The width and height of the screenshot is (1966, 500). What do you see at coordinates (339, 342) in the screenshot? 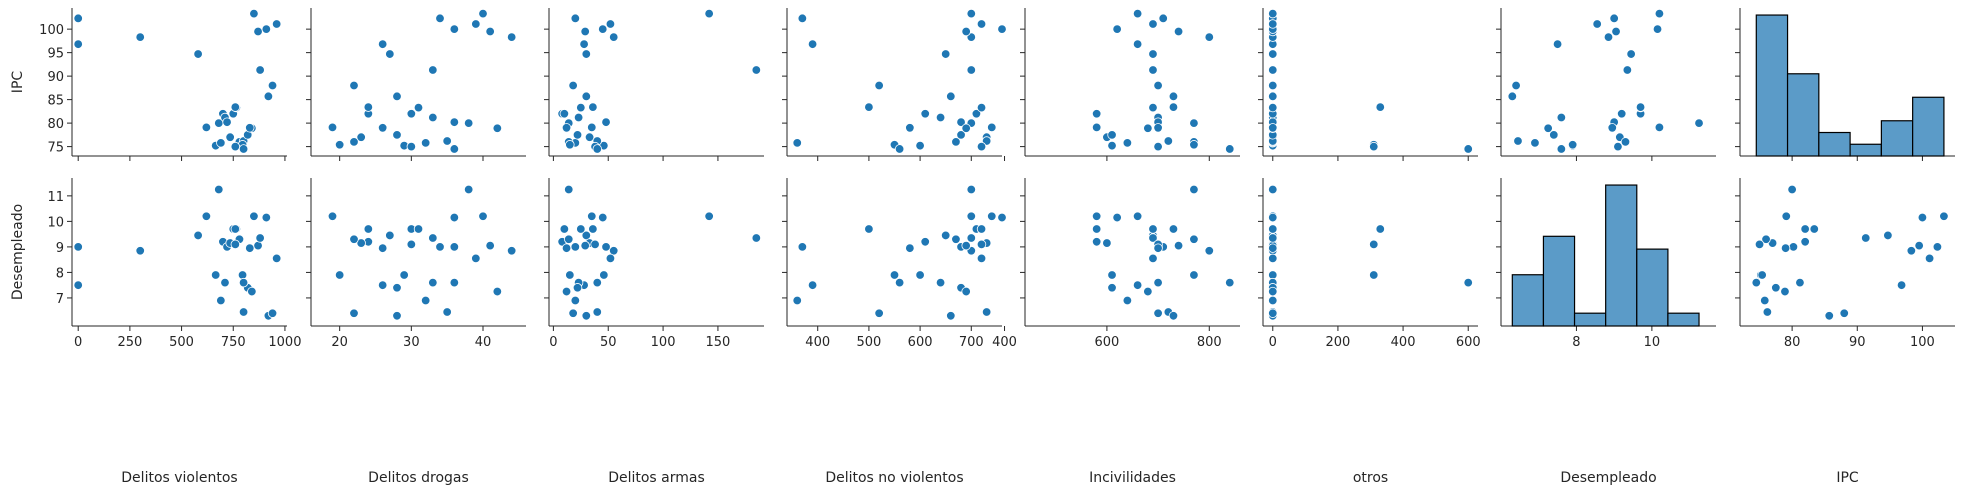
I see `x-tick-label: 20` at bounding box center [339, 342].